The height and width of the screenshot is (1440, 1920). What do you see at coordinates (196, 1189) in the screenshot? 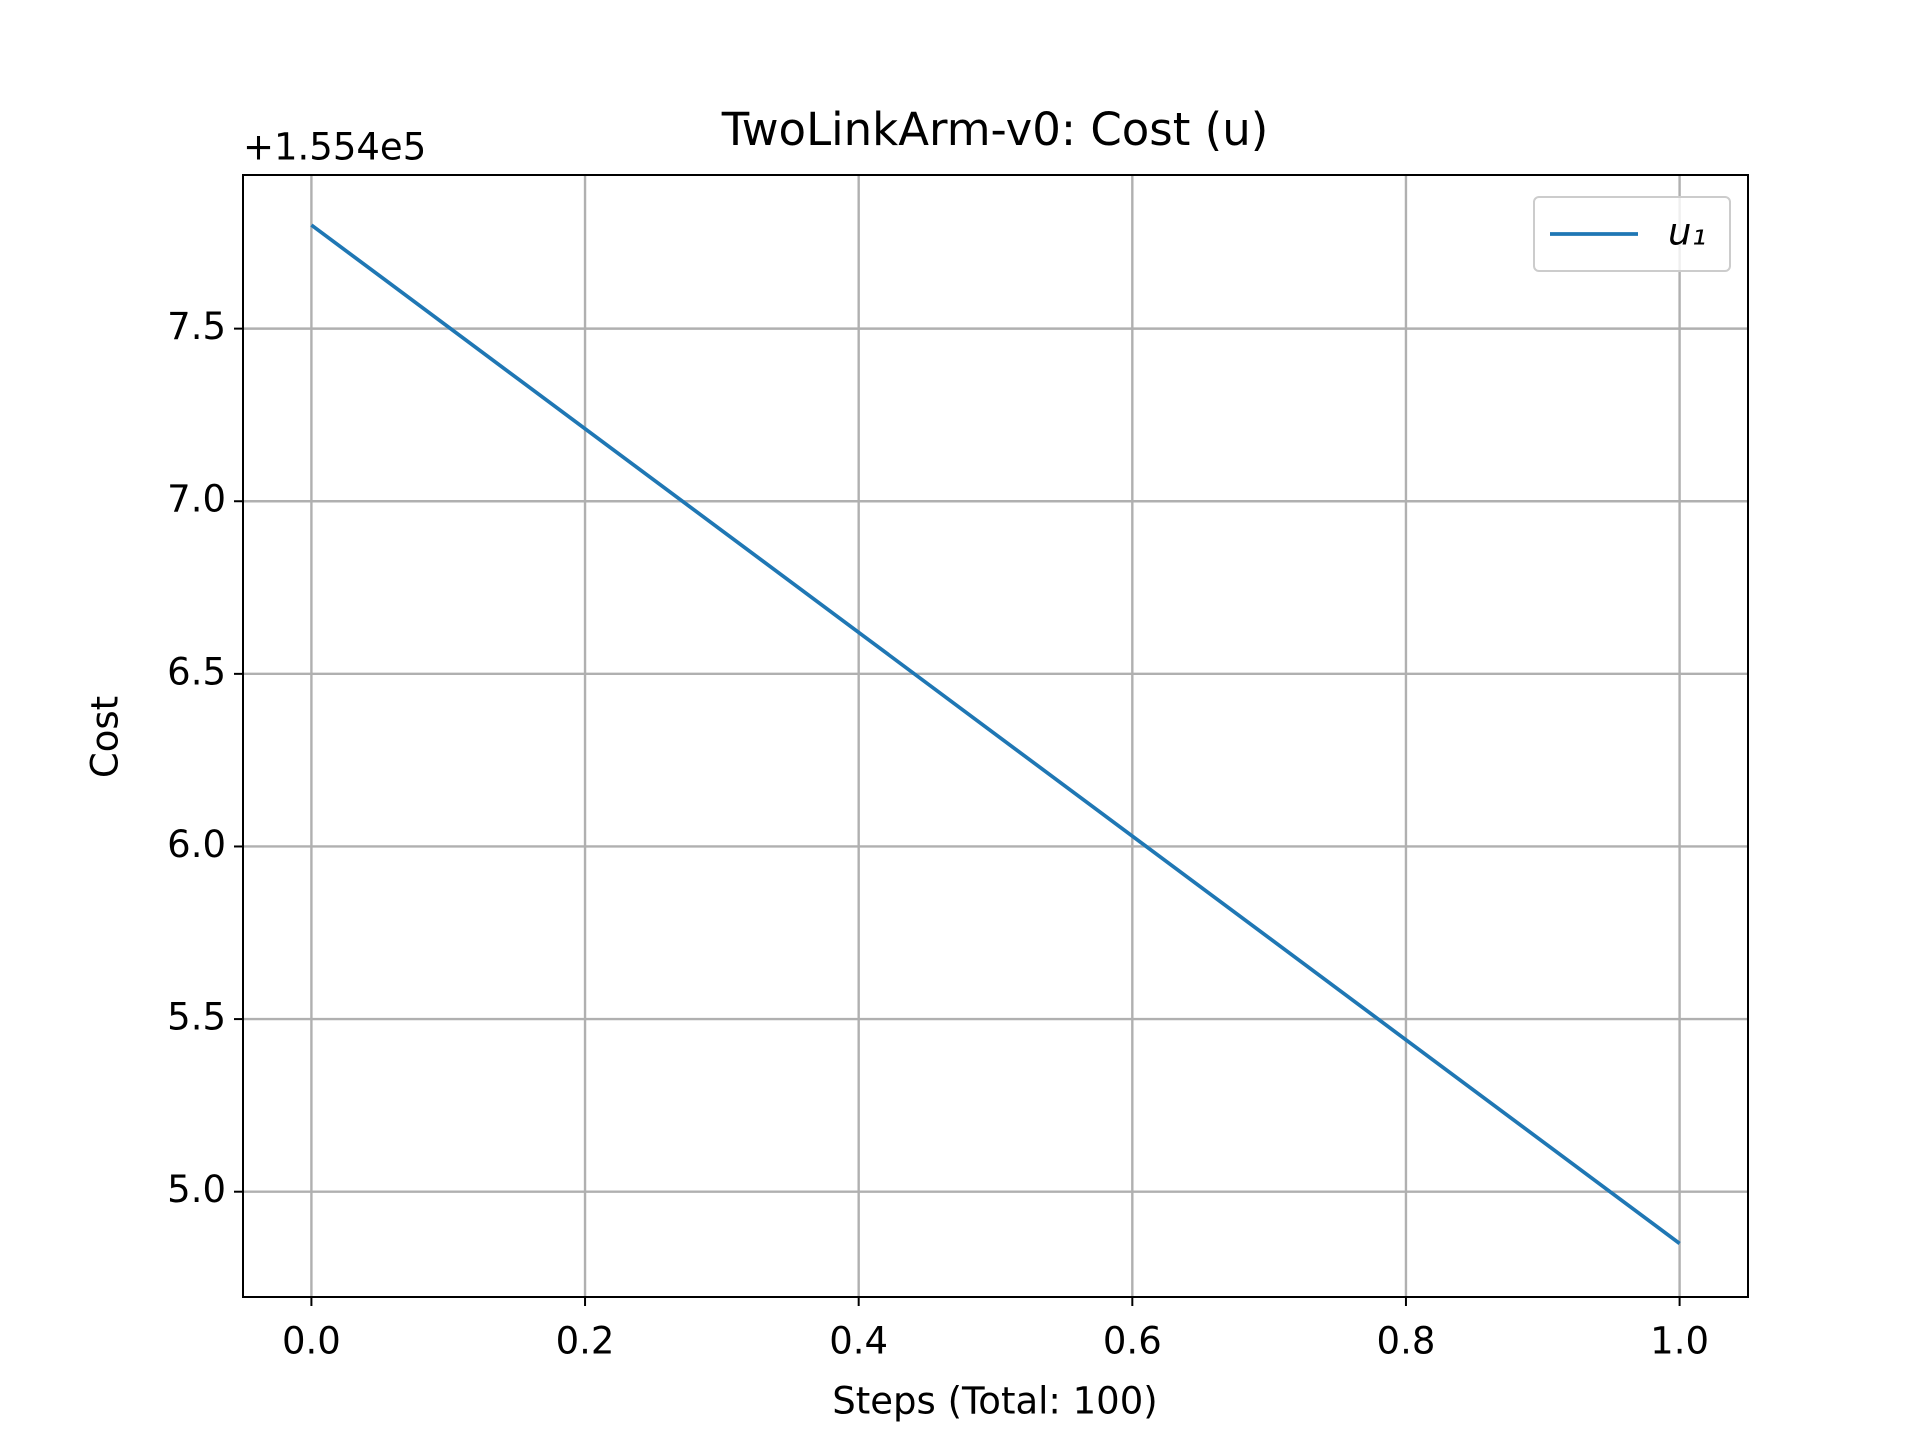
I see `y-tick-label: 5.0` at bounding box center [196, 1189].